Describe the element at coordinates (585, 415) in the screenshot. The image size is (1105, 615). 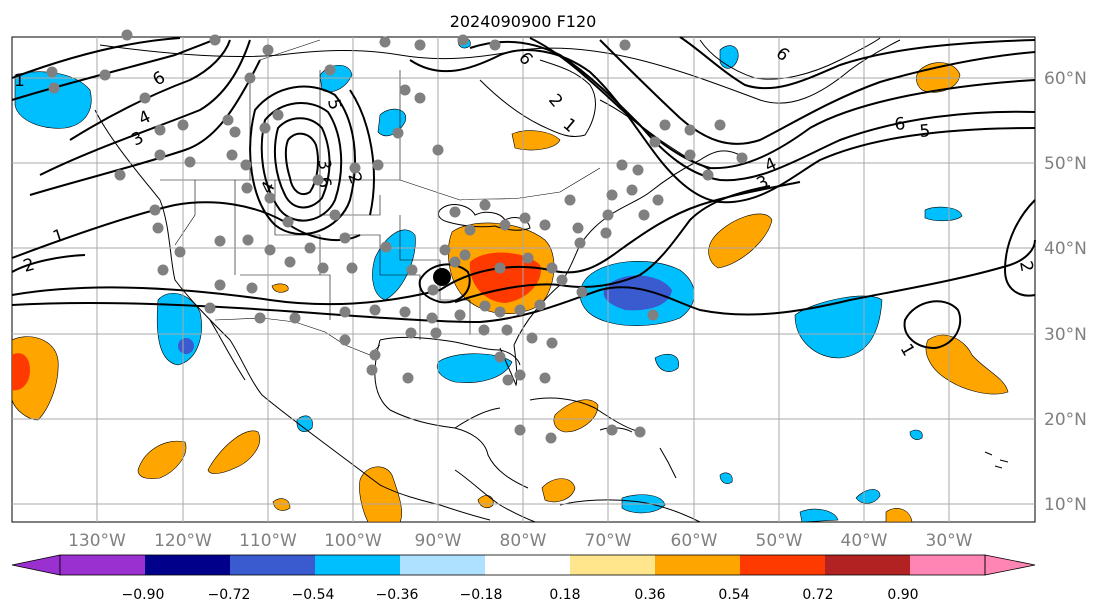
I see `coastline-cuba` at that location.